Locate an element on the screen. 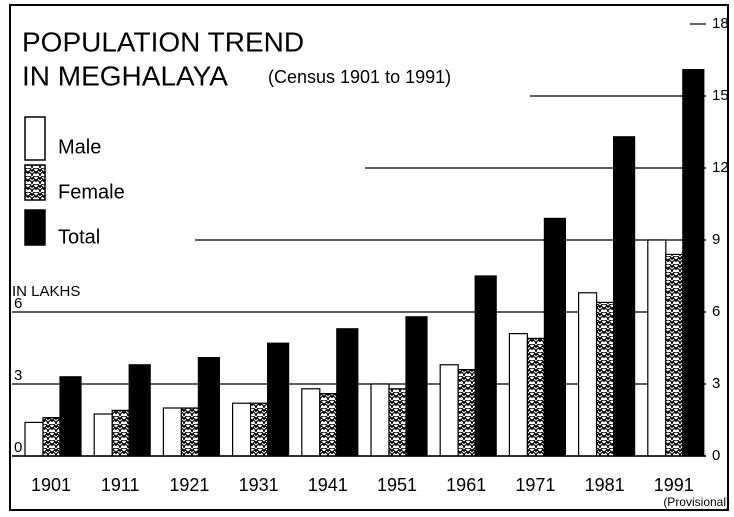 The width and height of the screenshot is (734, 517). y-tick-label: 15 is located at coordinates (720, 95).